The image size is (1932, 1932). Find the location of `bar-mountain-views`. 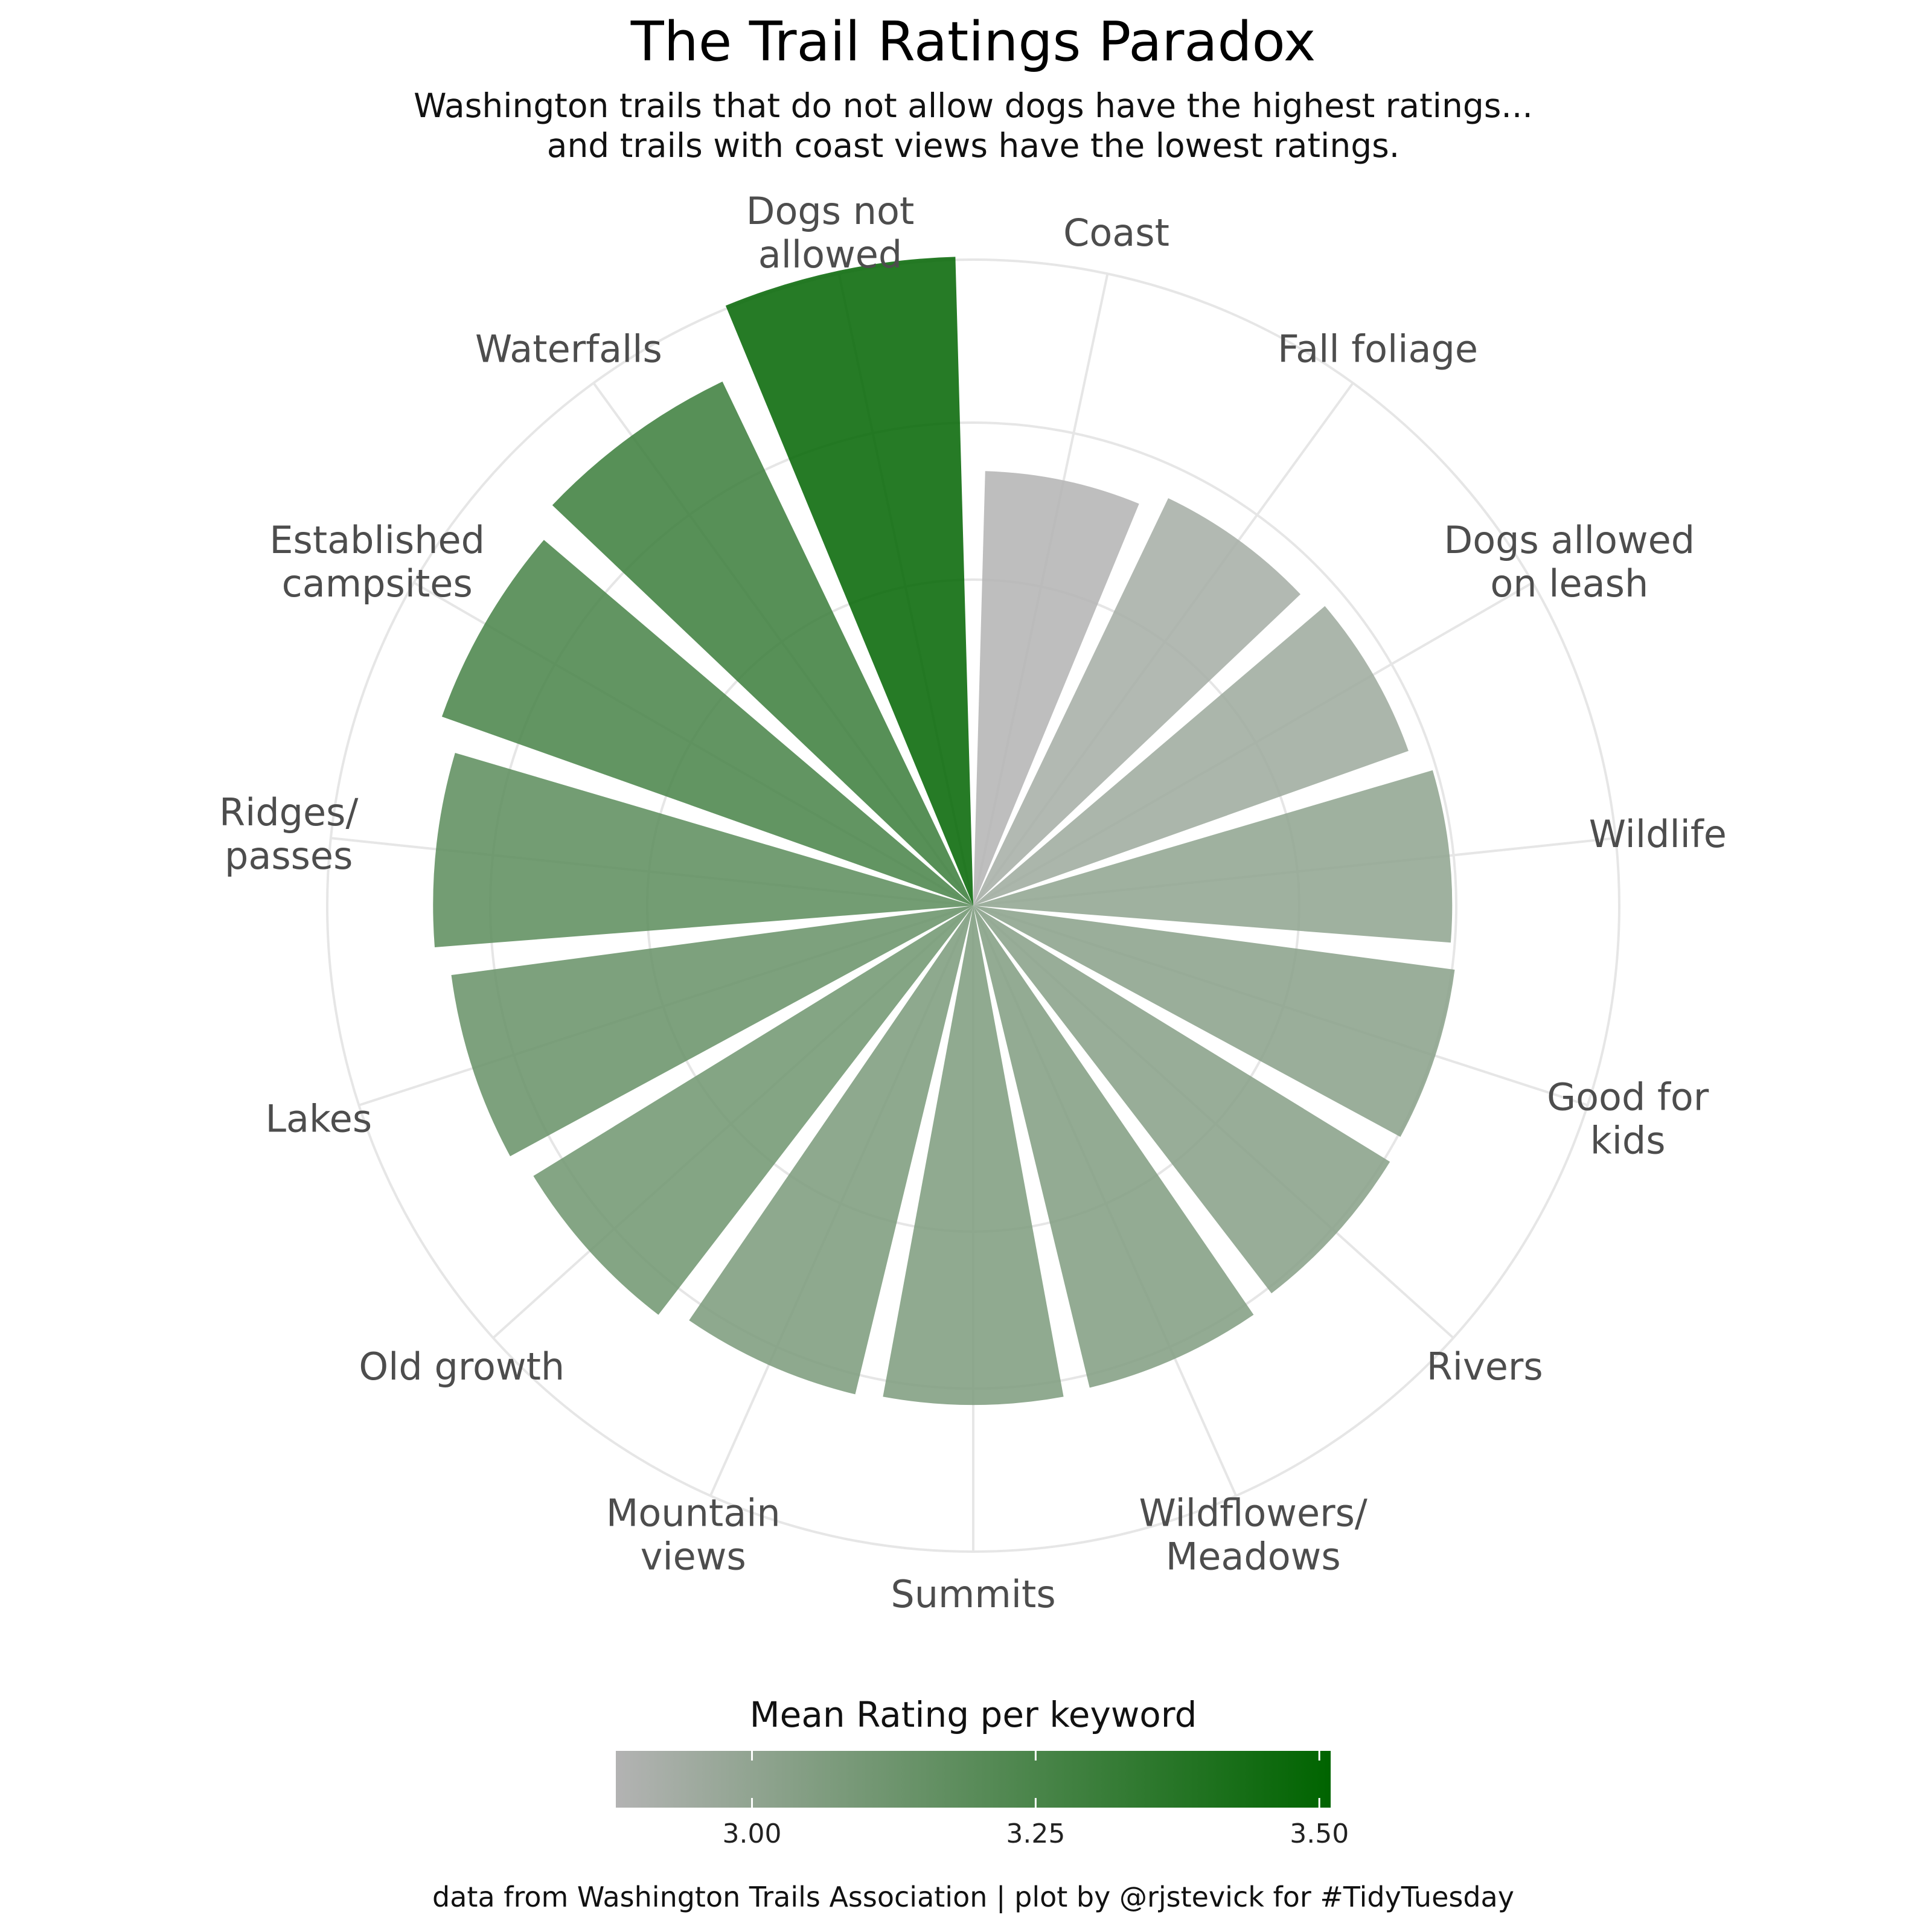

bar-mountain-views is located at coordinates (831, 1151).